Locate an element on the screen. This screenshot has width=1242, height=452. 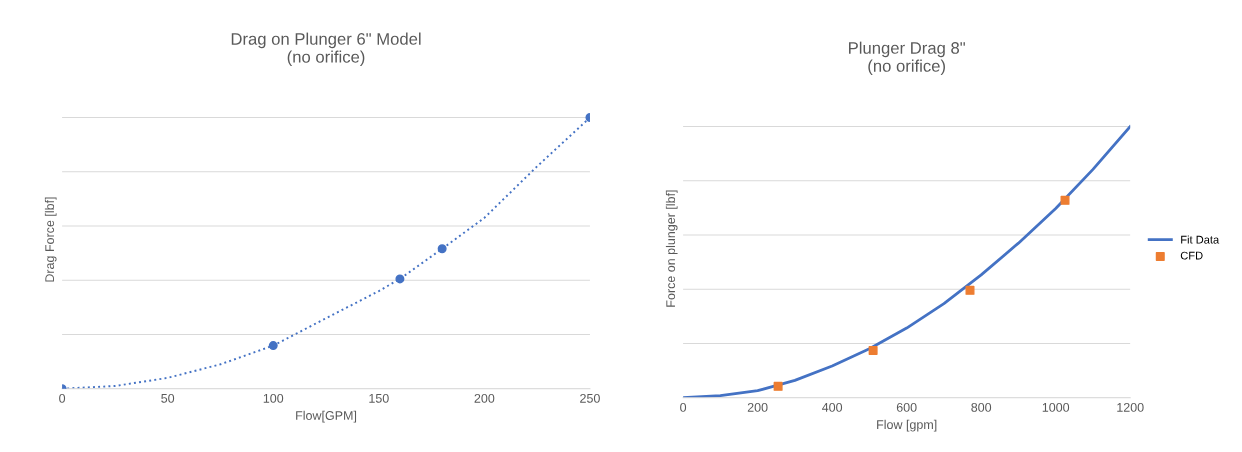
x-tick-label: 800 is located at coordinates (981, 407).